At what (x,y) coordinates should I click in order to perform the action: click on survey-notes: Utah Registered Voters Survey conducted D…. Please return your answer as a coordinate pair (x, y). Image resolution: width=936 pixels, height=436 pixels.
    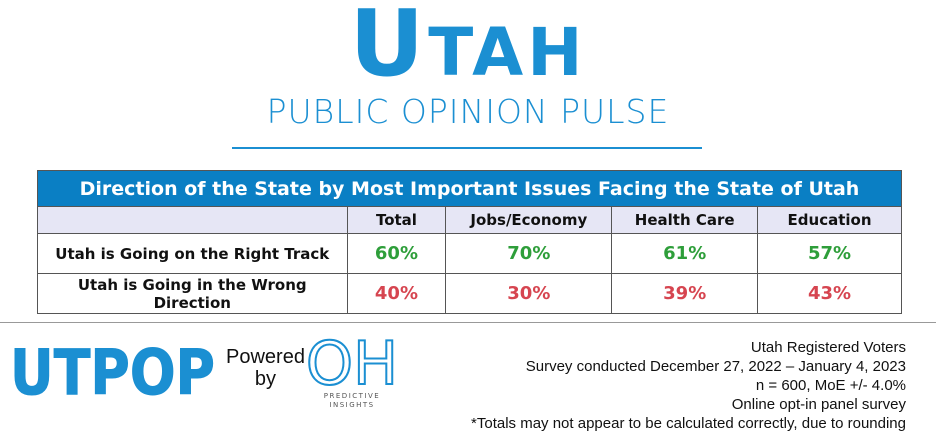
    Looking at the image, I should click on (688, 385).